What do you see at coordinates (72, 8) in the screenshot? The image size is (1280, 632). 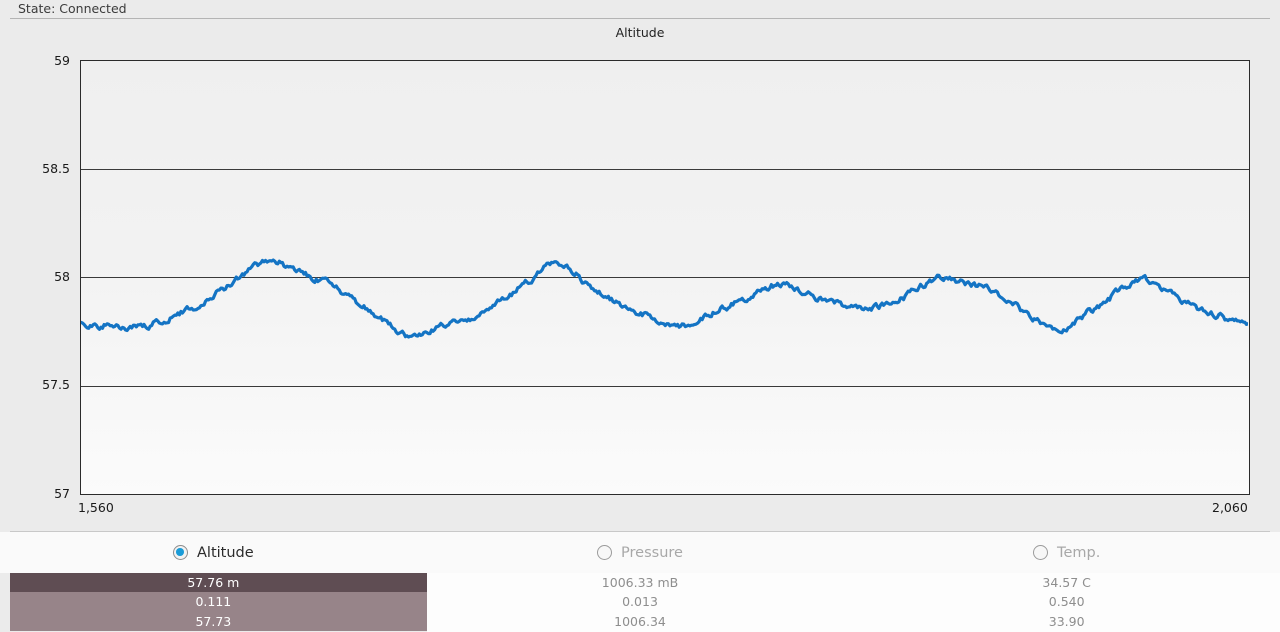 I see `connection-state-label: State: Connected` at bounding box center [72, 8].